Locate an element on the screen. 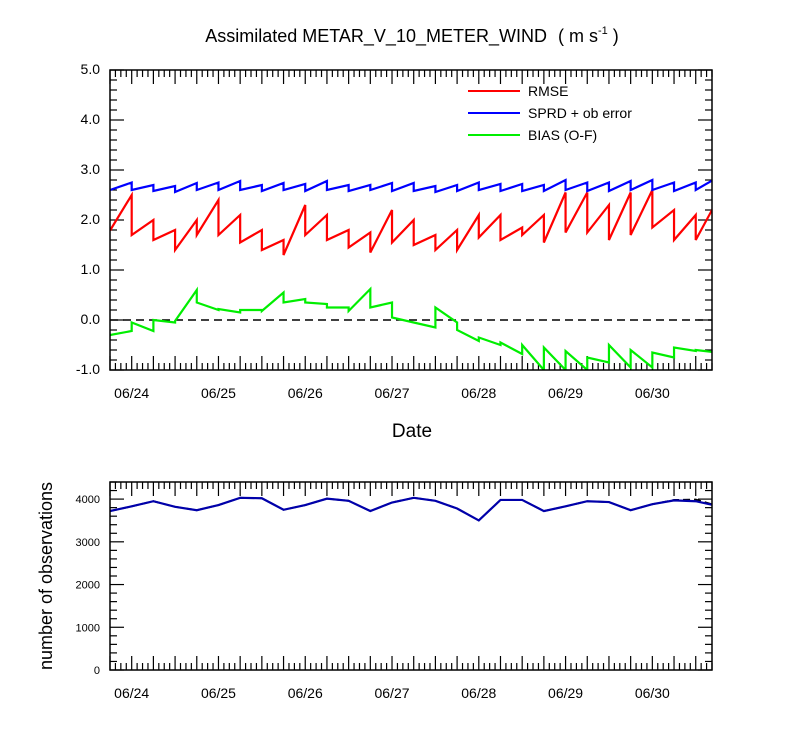  top-x-tick-label: 06/25 is located at coordinates (218, 393).